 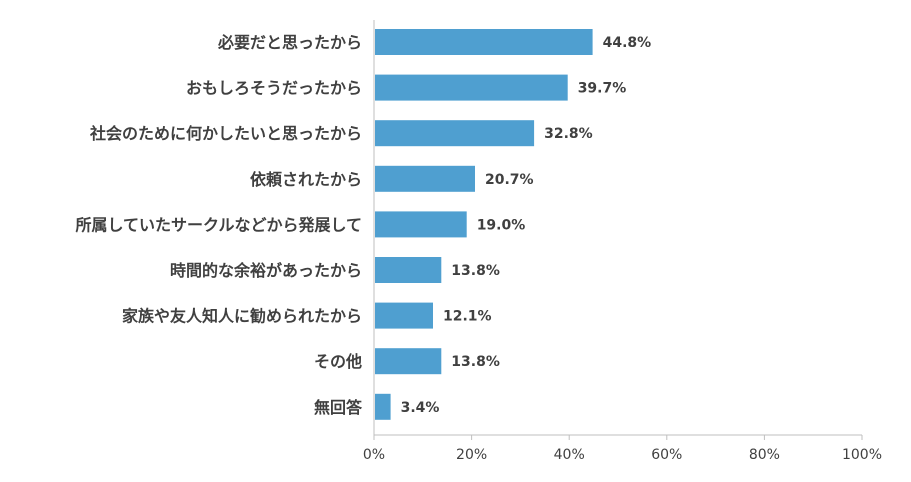 I want to click on x-tick-label: 40%, so click(x=569, y=455).